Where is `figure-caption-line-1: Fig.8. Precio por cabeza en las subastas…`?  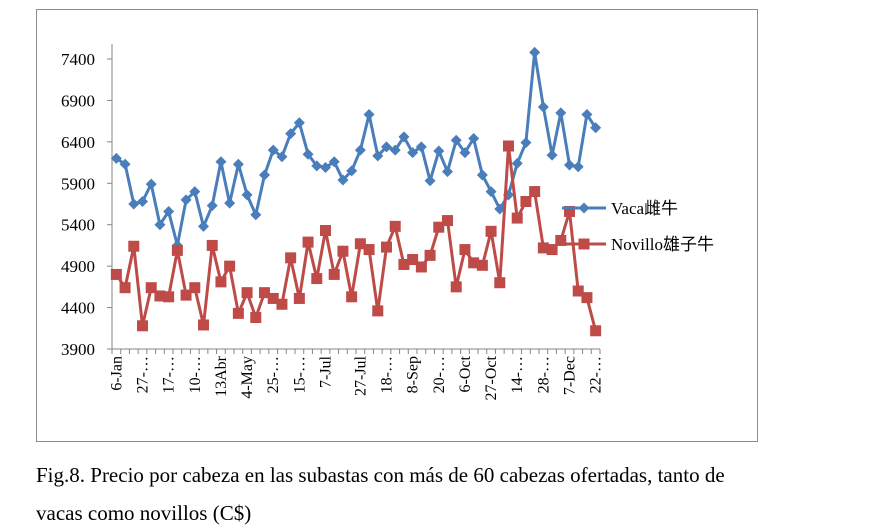
figure-caption-line-1: Fig.8. Precio por cabeza en las subastas… is located at coordinates (380, 475).